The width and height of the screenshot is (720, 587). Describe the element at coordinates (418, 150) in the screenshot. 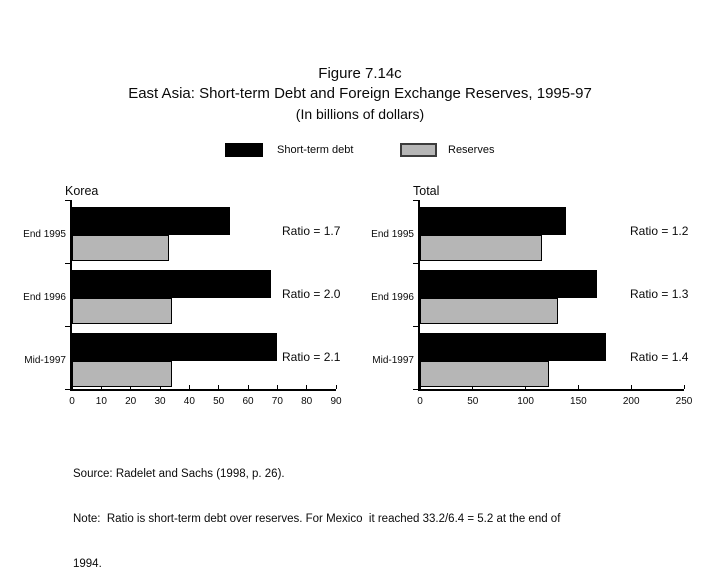

I see `legend-swatch-reserves` at that location.